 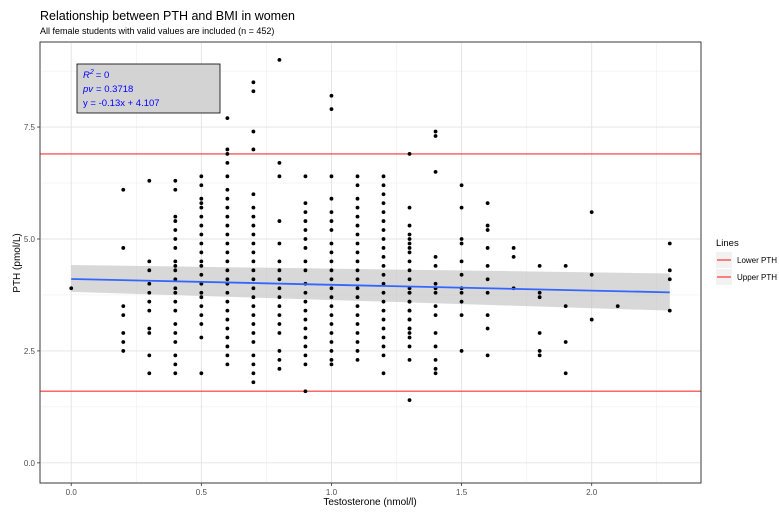 What do you see at coordinates (91, 72) in the screenshot?
I see `annotation-r2-exp: 2` at bounding box center [91, 72].